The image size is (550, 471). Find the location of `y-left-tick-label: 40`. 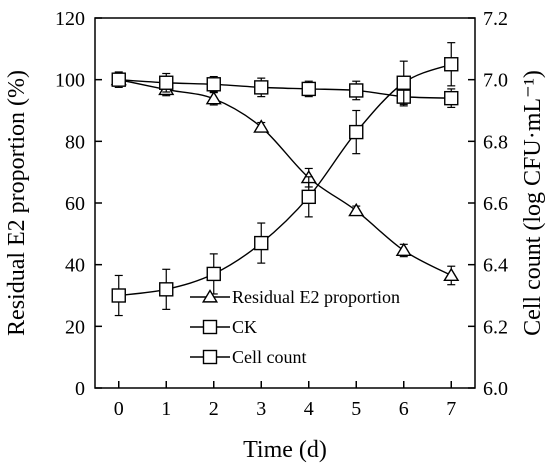

y-left-tick-label: 40 is located at coordinates (75, 266).